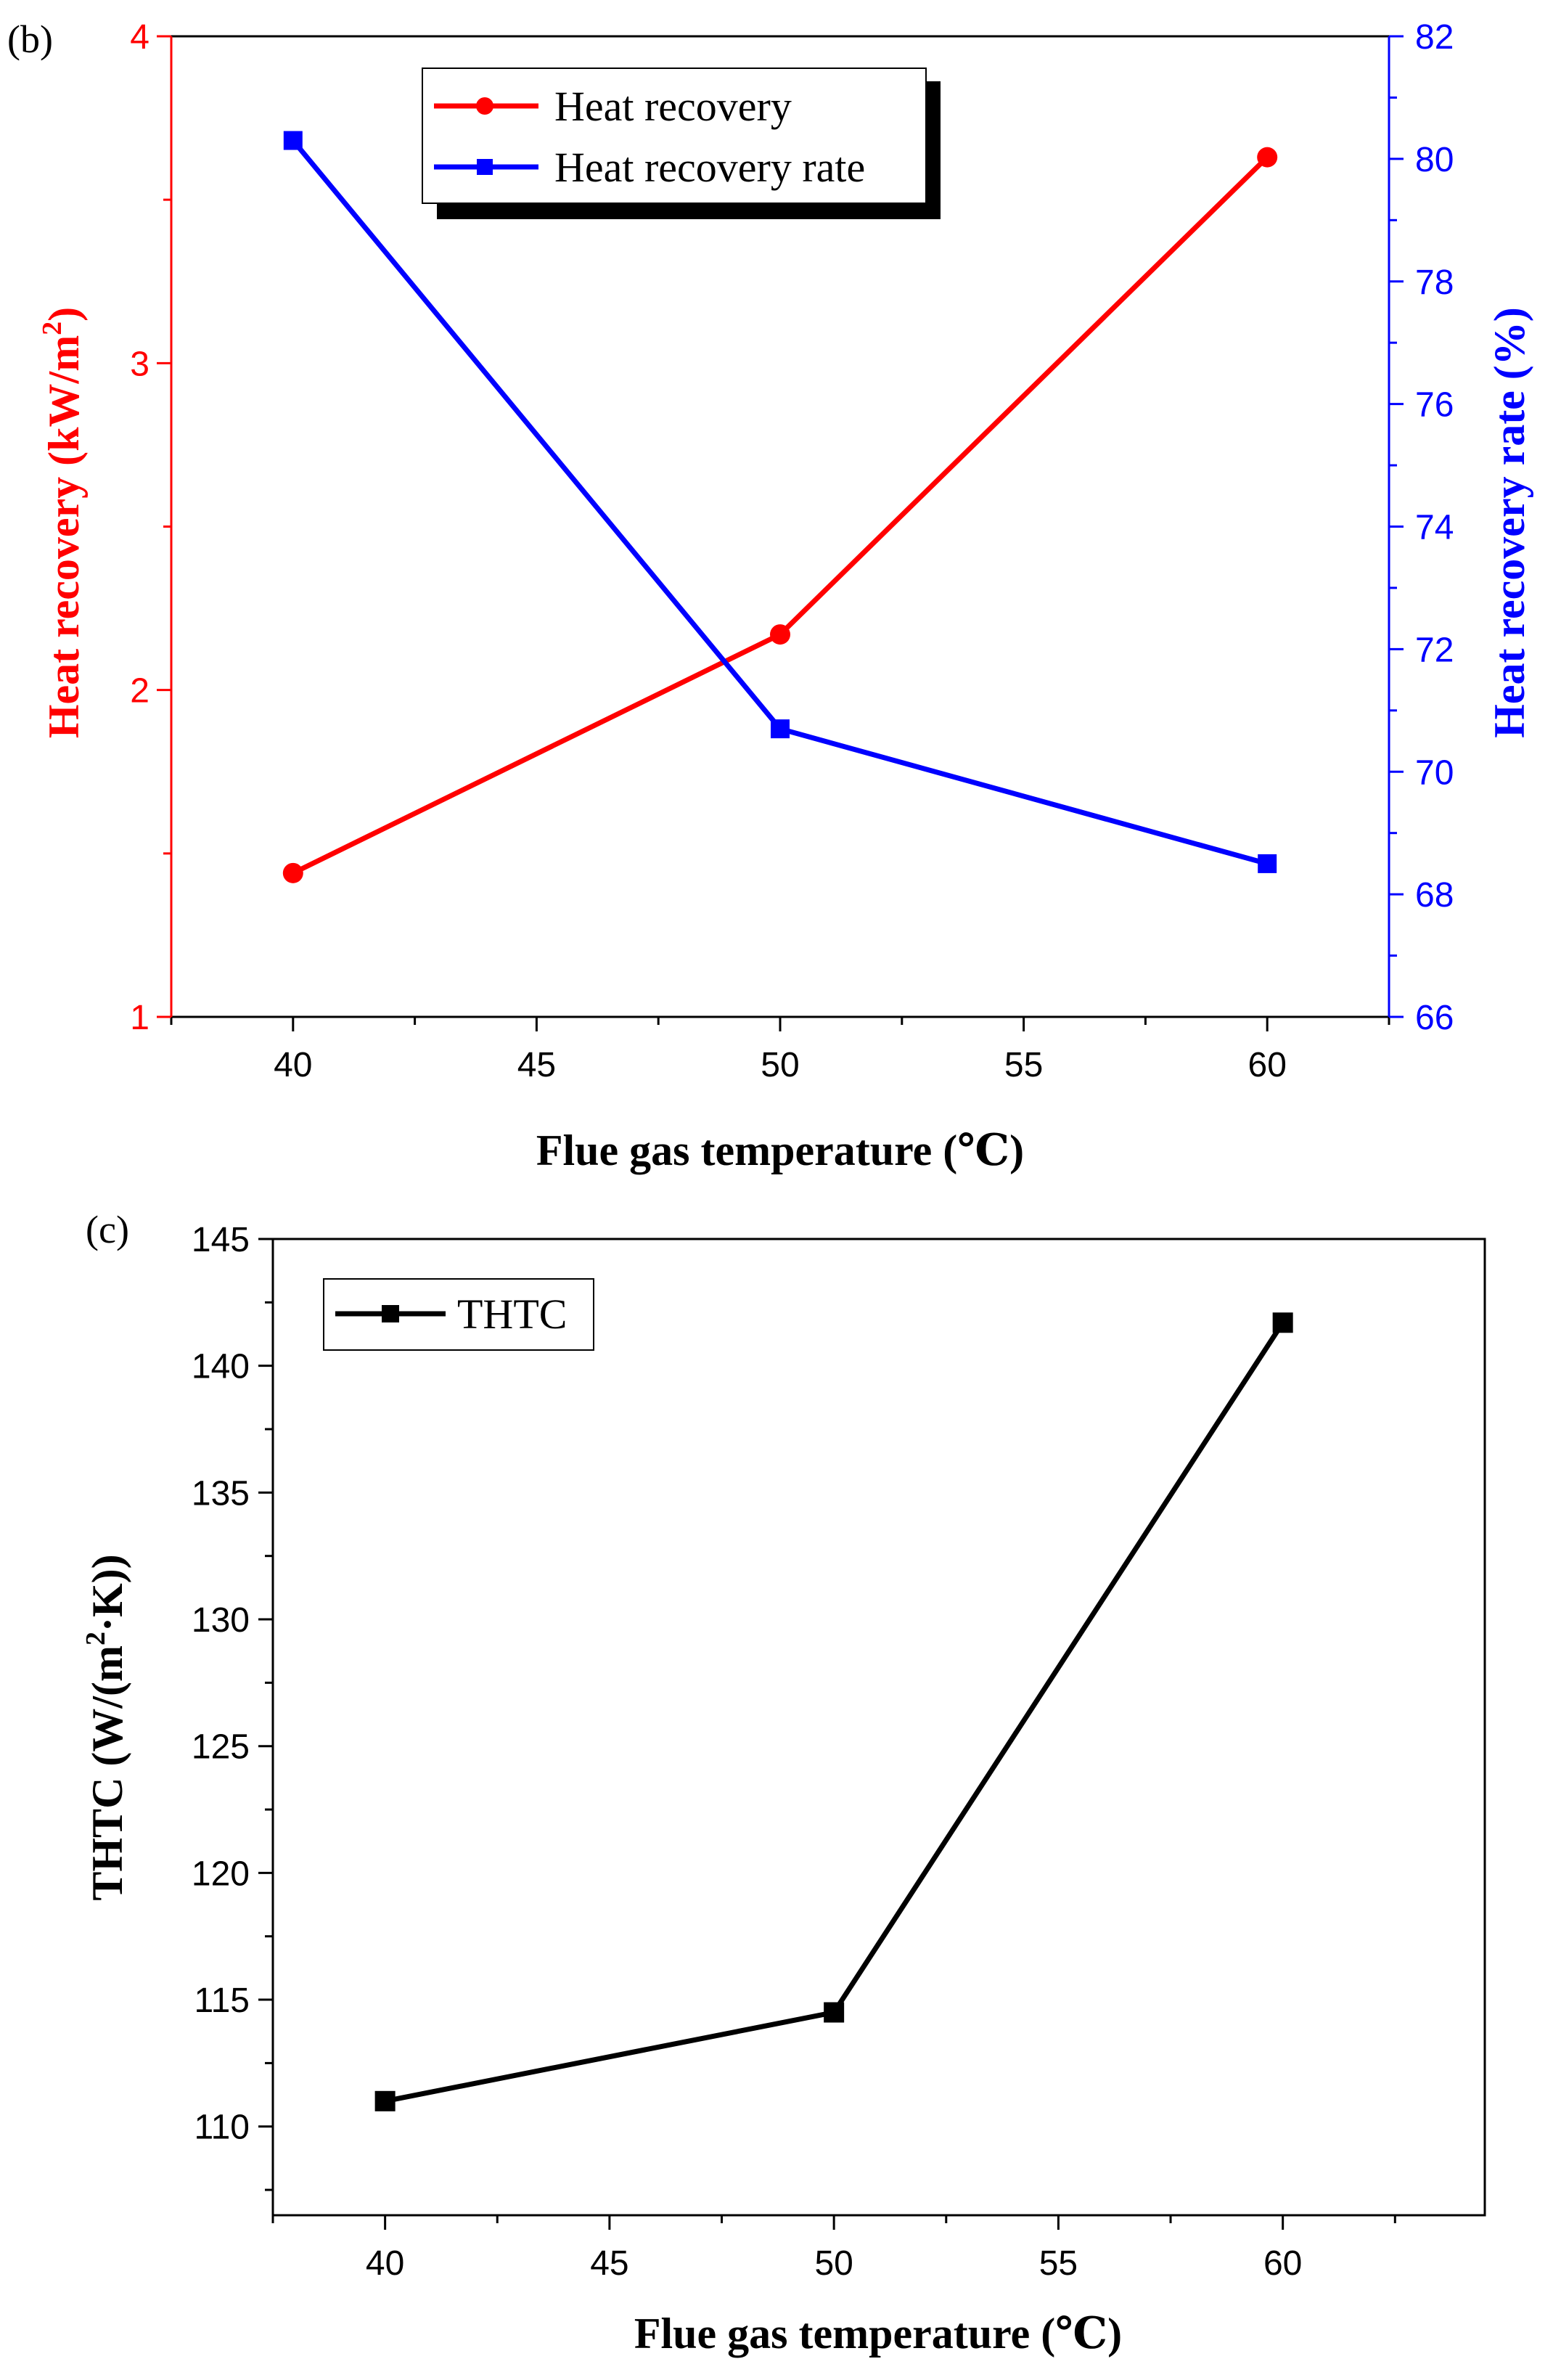 Image resolution: width=1561 pixels, height=2380 pixels. I want to click on x-tick-label-b: 40, so click(293, 1065).